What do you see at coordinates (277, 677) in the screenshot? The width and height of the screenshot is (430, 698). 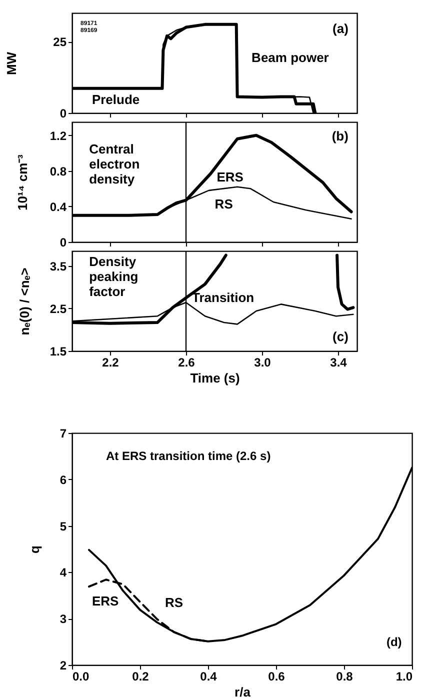 I see `x-tick-label: 0.6` at bounding box center [277, 677].